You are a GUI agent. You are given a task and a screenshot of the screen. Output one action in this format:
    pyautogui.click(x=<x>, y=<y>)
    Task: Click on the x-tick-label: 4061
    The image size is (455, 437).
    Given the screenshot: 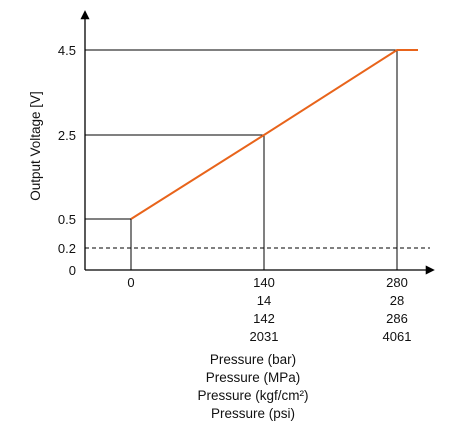 What is the action you would take?
    pyautogui.click(x=397, y=336)
    